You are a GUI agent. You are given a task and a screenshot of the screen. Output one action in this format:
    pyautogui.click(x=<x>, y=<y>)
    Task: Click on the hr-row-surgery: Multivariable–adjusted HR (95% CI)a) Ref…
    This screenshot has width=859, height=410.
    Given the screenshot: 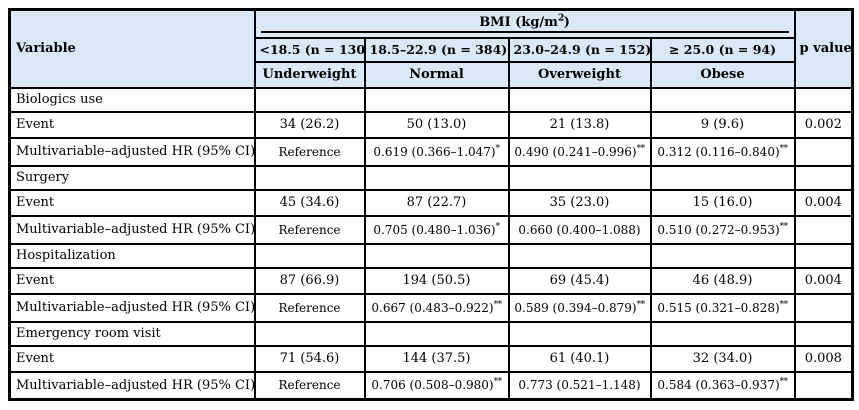 What is the action you would take?
    pyautogui.click(x=431, y=229)
    